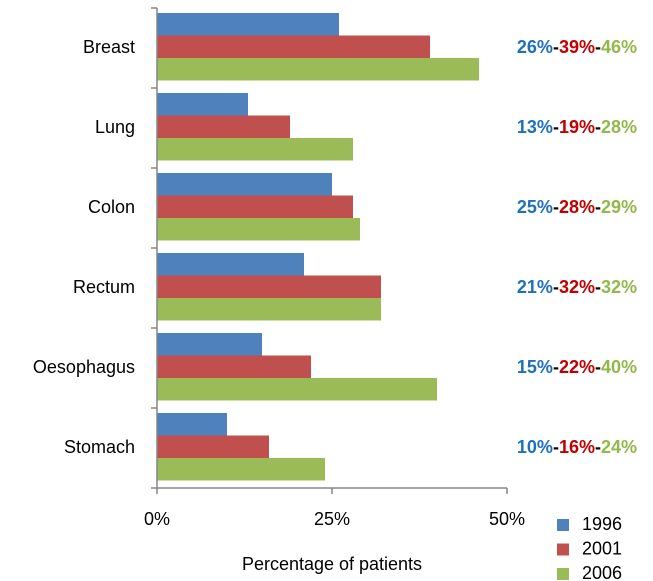 This screenshot has width=653, height=581. I want to click on value-label: 39%, so click(577, 47).